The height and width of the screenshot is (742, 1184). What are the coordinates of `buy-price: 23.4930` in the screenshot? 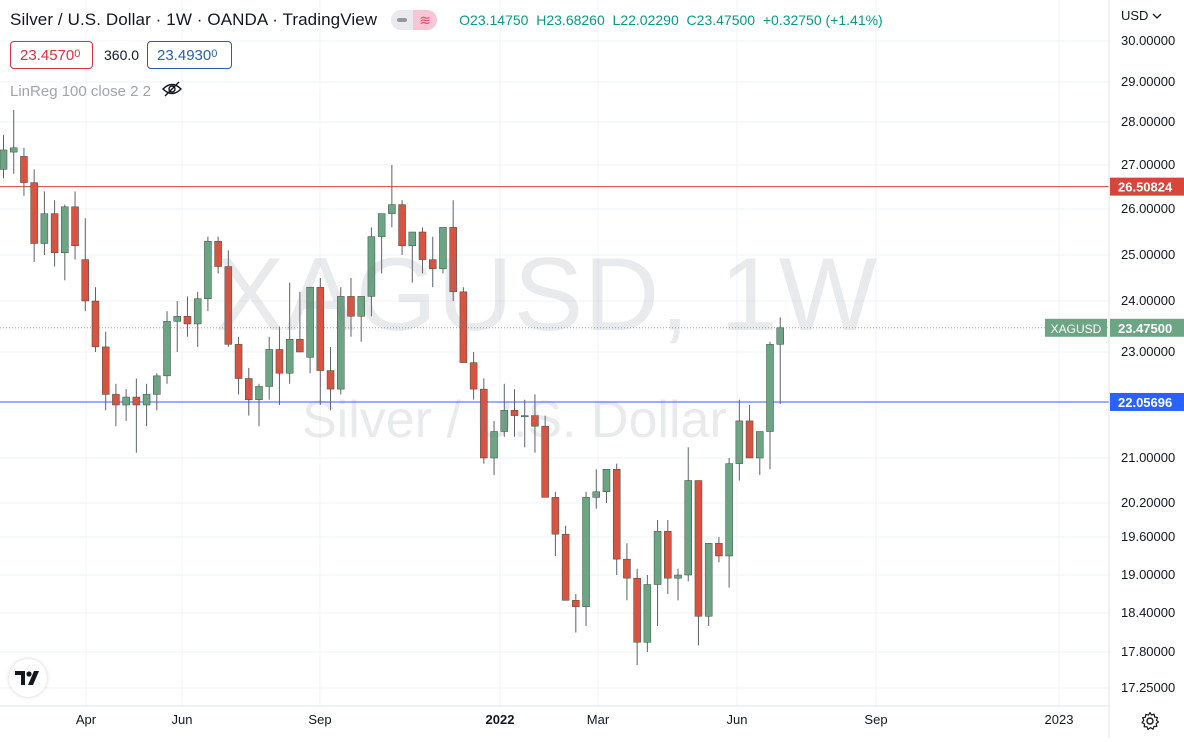 It's located at (184, 55).